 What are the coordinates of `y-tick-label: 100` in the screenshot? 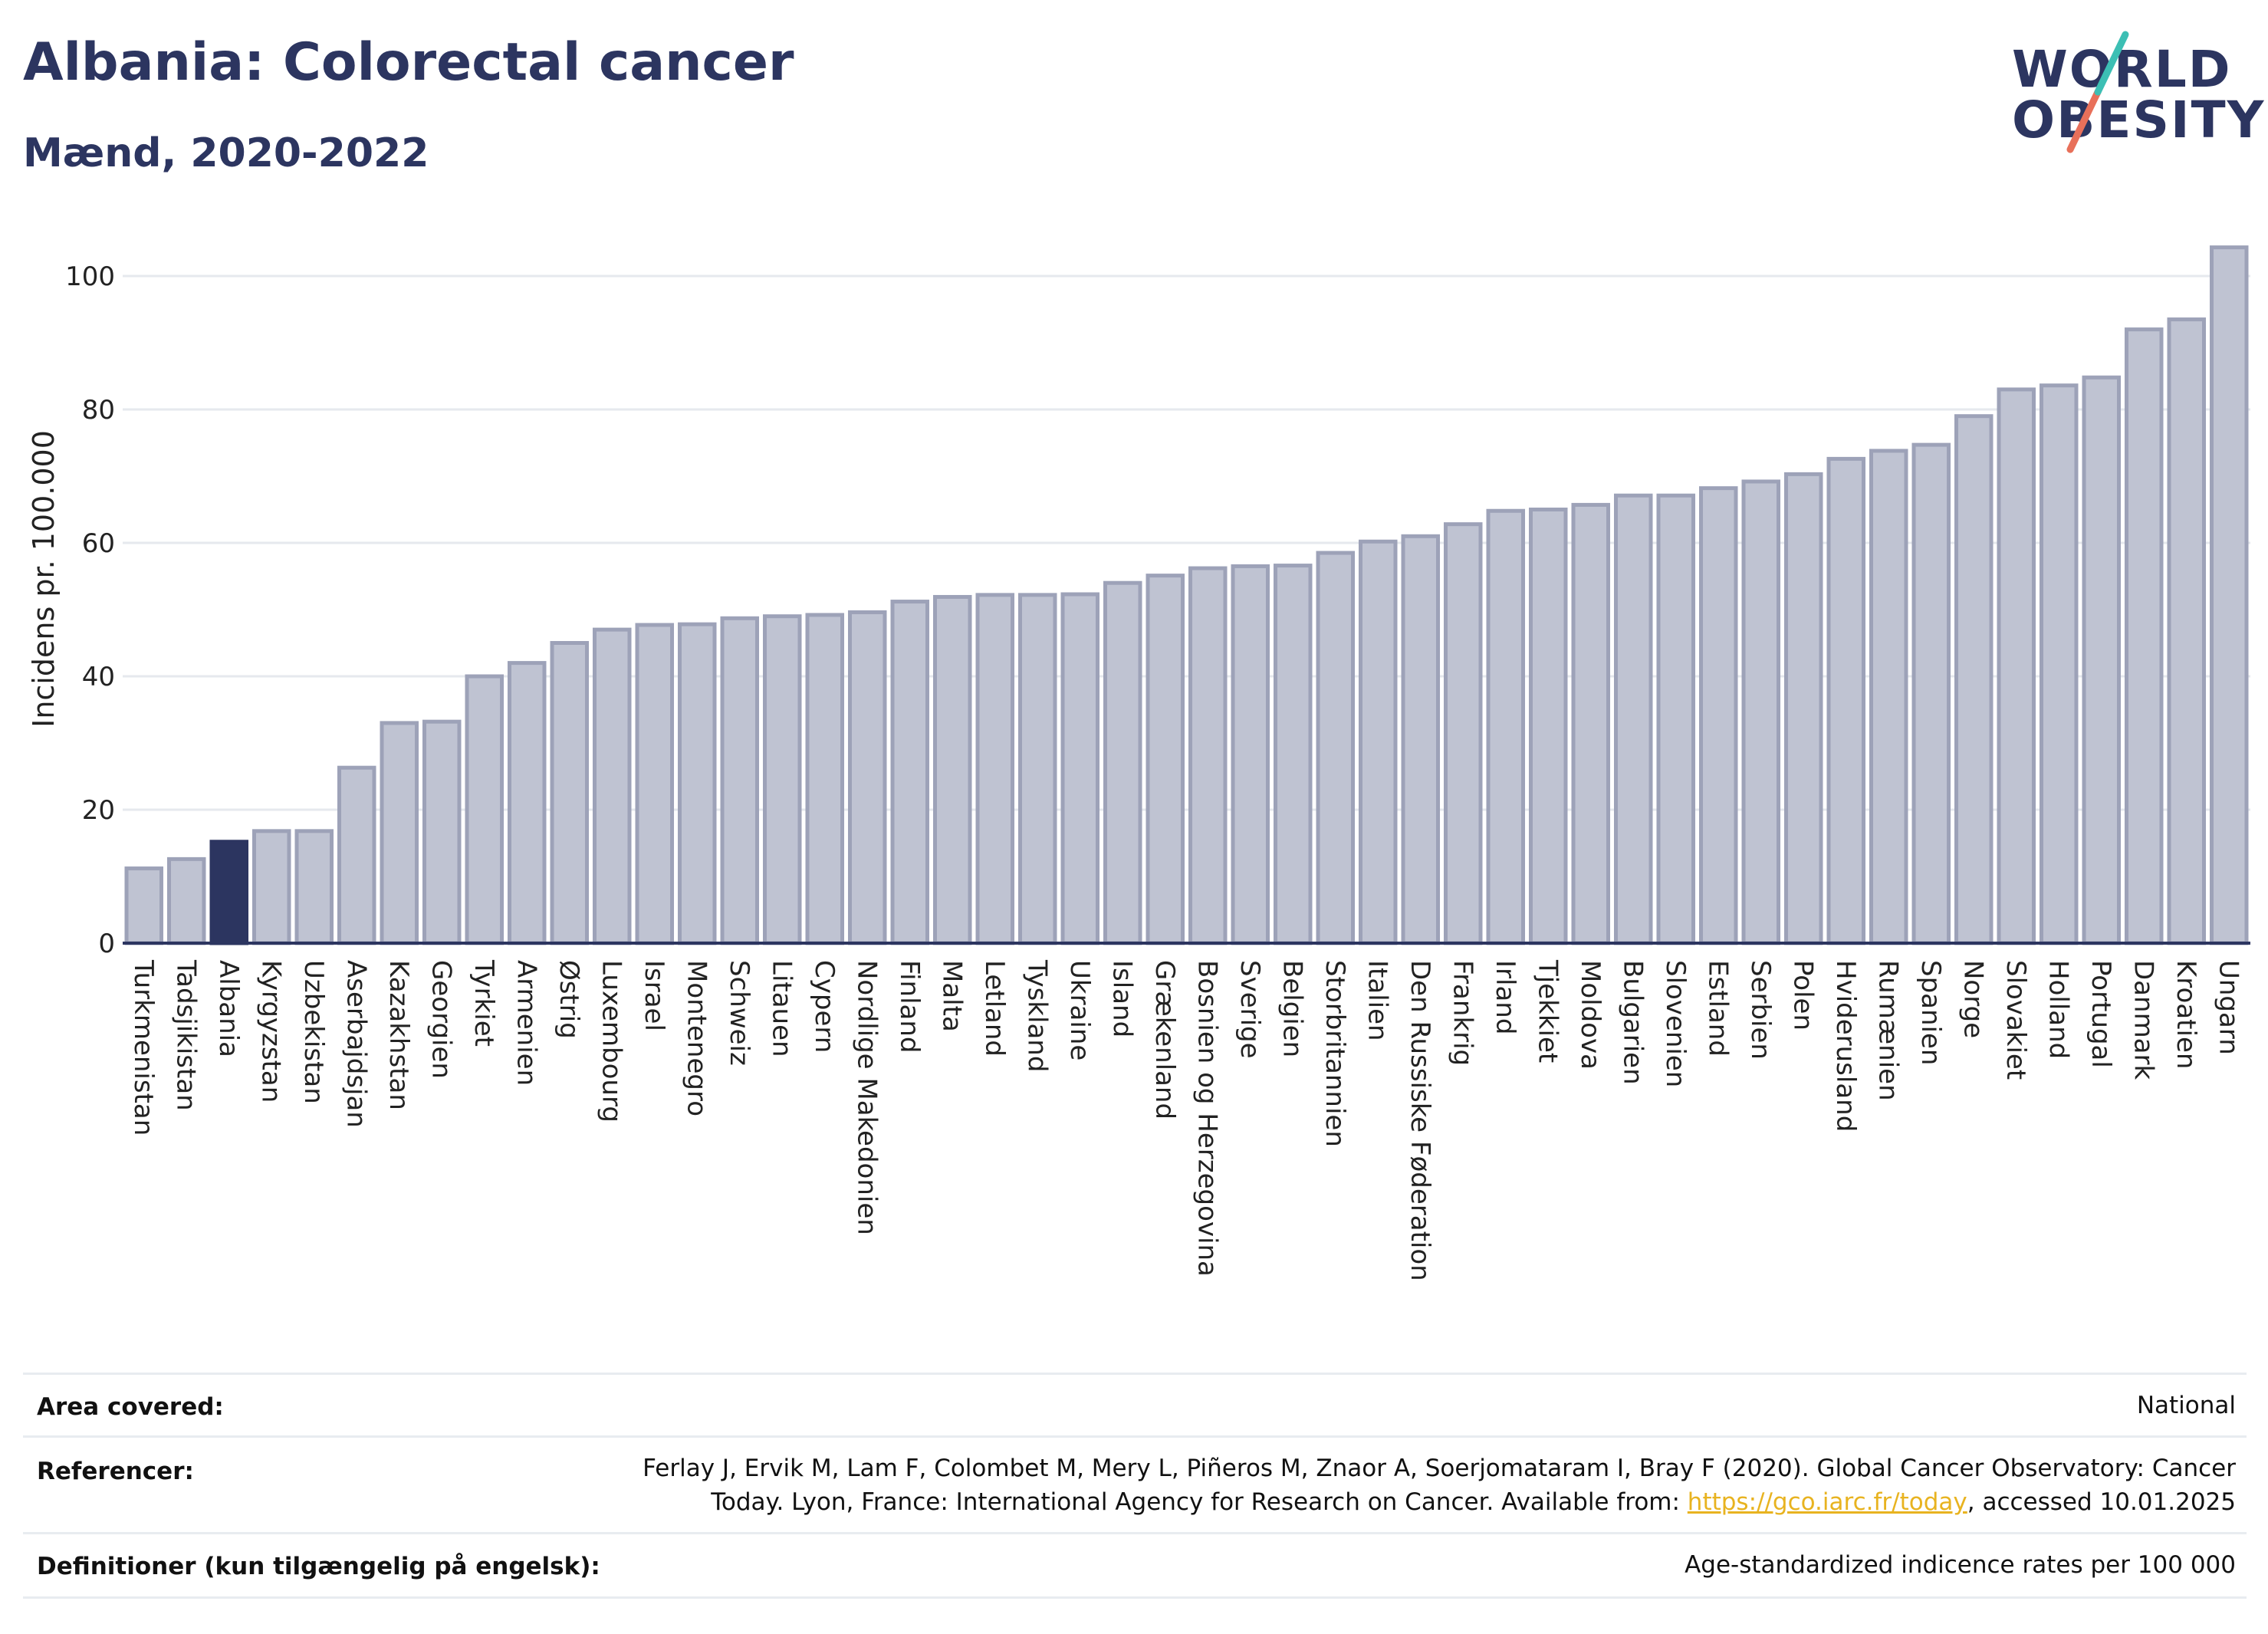 It's located at (90, 276).